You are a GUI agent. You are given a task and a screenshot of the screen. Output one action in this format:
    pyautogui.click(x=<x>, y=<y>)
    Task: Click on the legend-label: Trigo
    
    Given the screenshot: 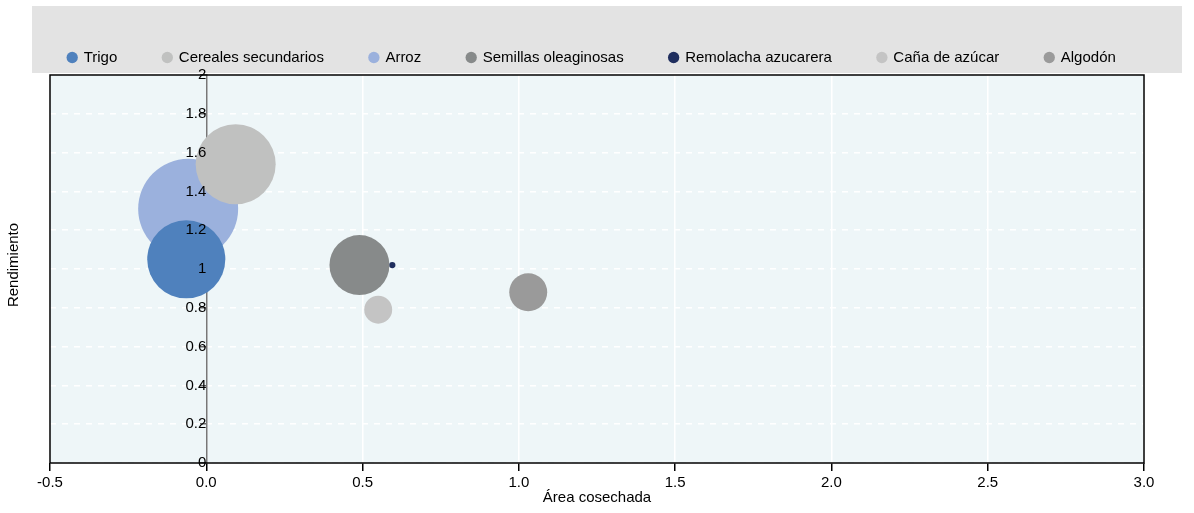 What is the action you would take?
    pyautogui.click(x=100, y=56)
    